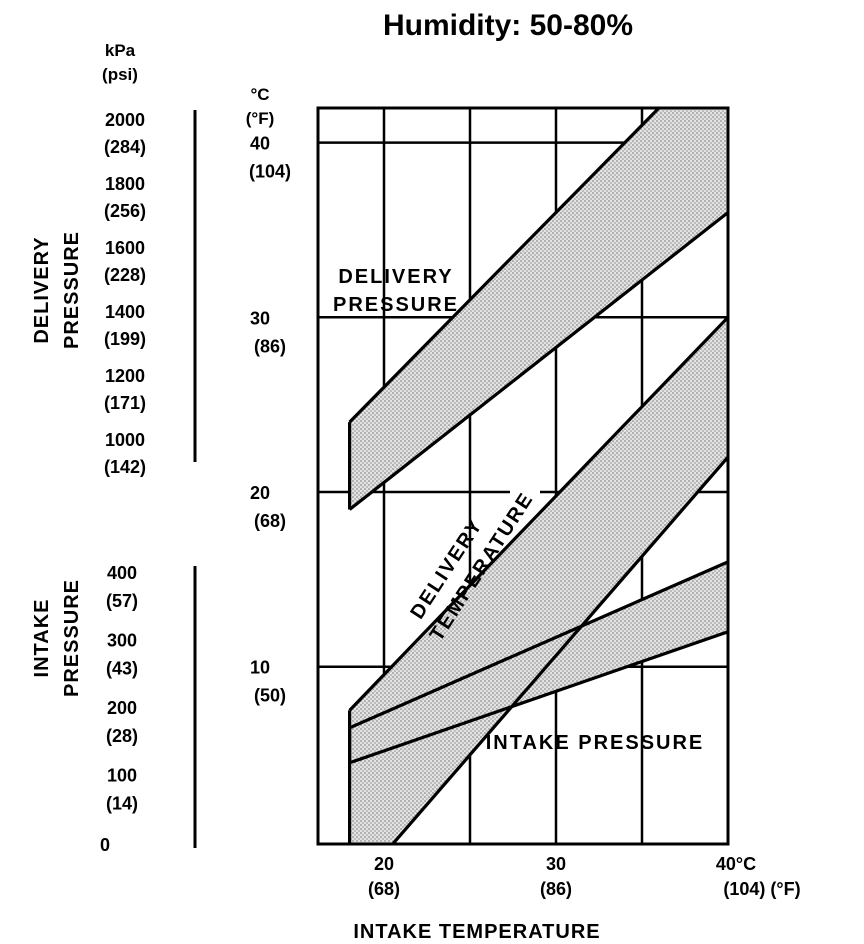  What do you see at coordinates (260, 144) in the screenshot?
I see `temperature-tick-40: 40` at bounding box center [260, 144].